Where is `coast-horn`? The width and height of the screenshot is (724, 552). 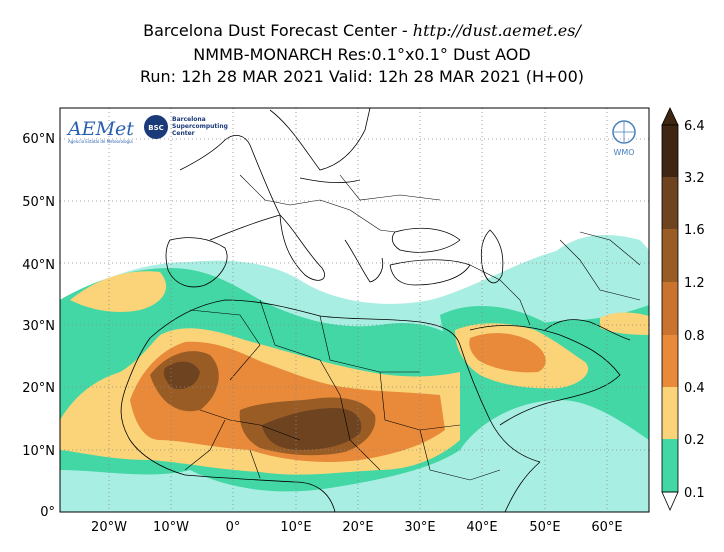
coast-horn is located at coordinates (522, 486).